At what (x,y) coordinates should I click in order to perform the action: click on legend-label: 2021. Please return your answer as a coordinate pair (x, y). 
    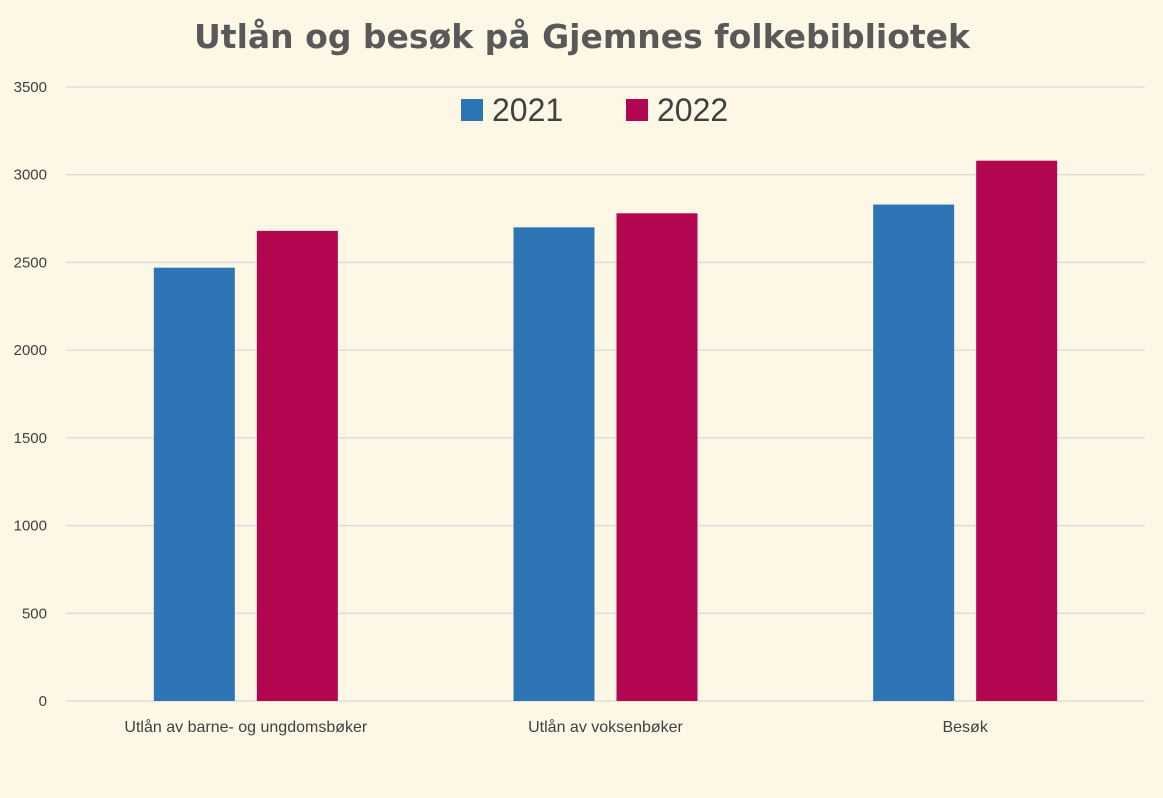
    Looking at the image, I should click on (527, 110).